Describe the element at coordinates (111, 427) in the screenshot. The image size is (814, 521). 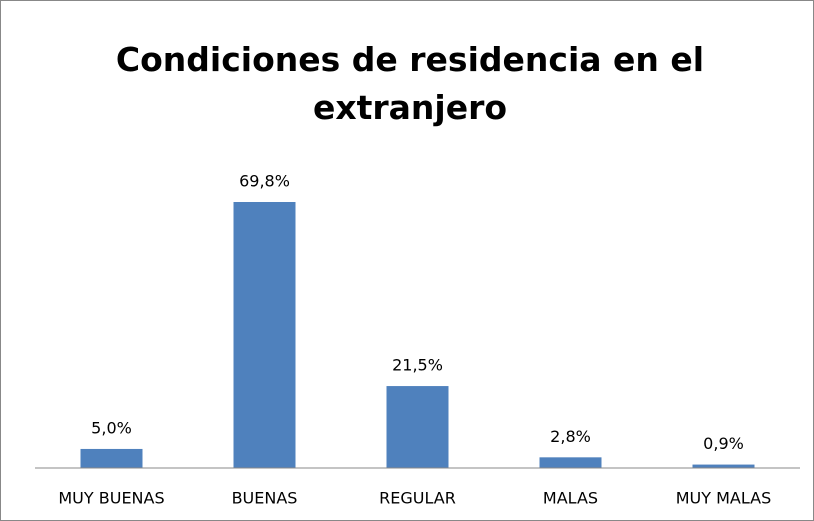
I see `data-label: 5,0%` at that location.